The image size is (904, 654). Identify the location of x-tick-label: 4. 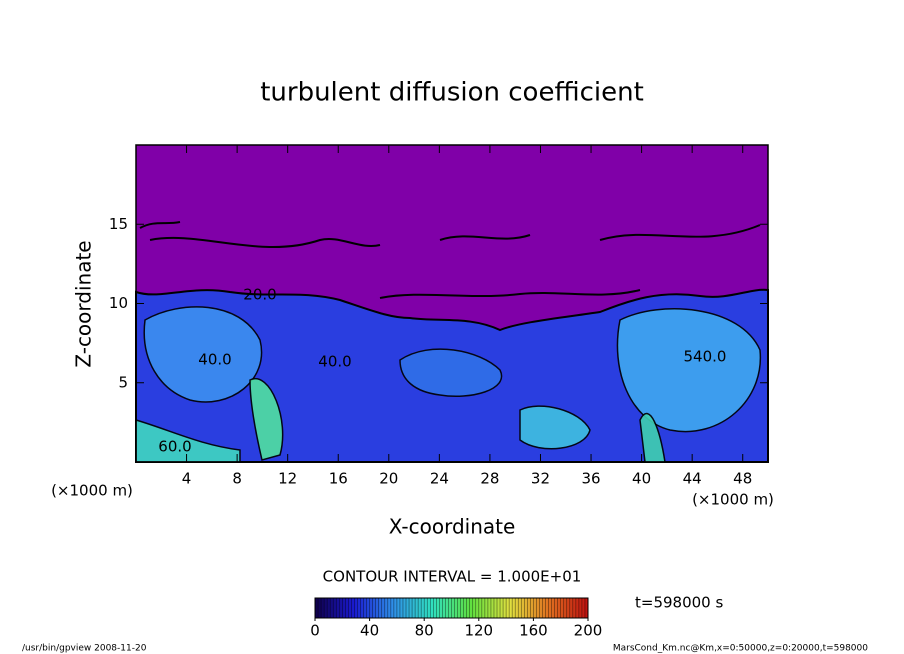
(187, 479).